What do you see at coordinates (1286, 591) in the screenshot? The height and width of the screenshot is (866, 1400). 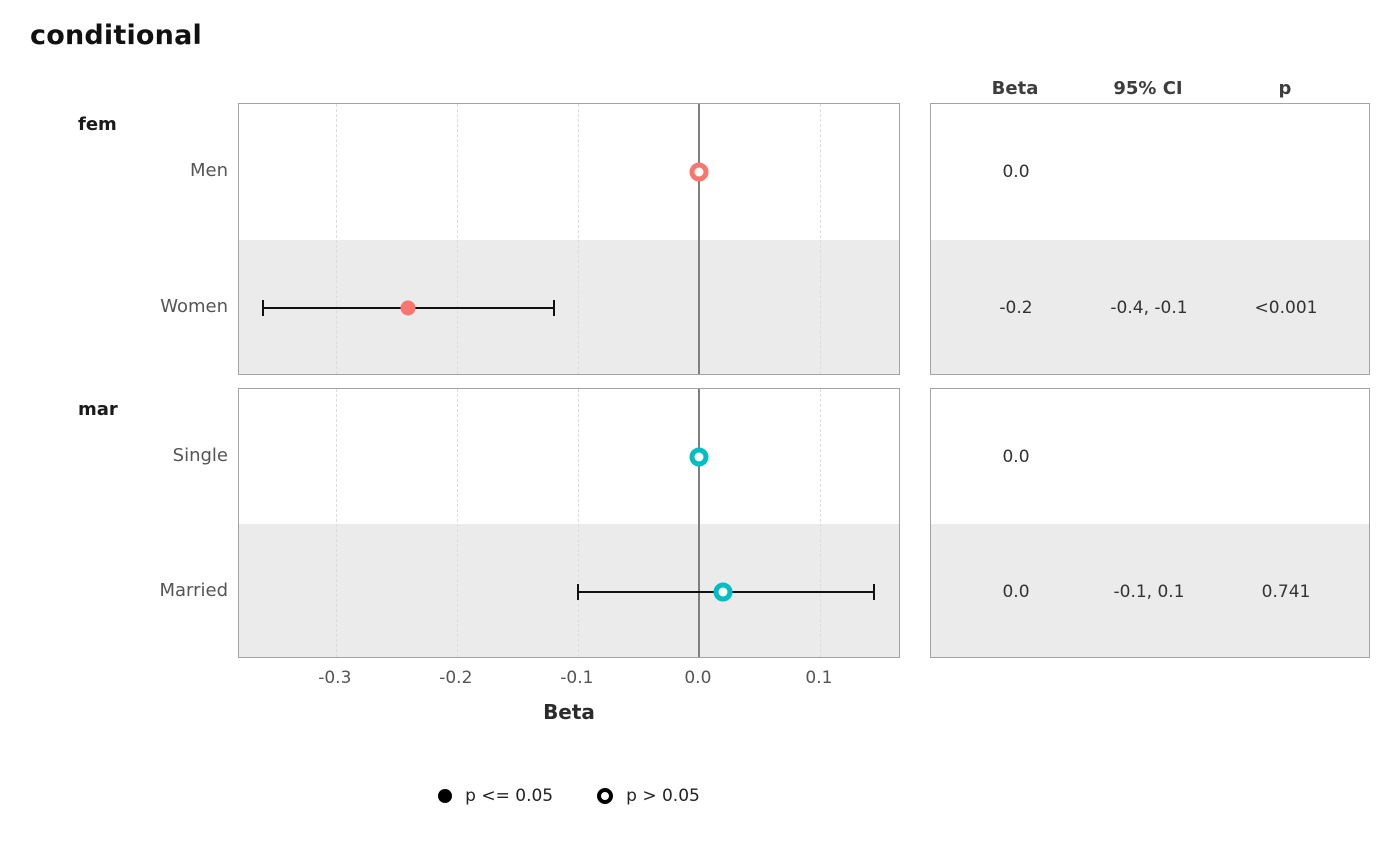 I see `table-cell: 0.741` at bounding box center [1286, 591].